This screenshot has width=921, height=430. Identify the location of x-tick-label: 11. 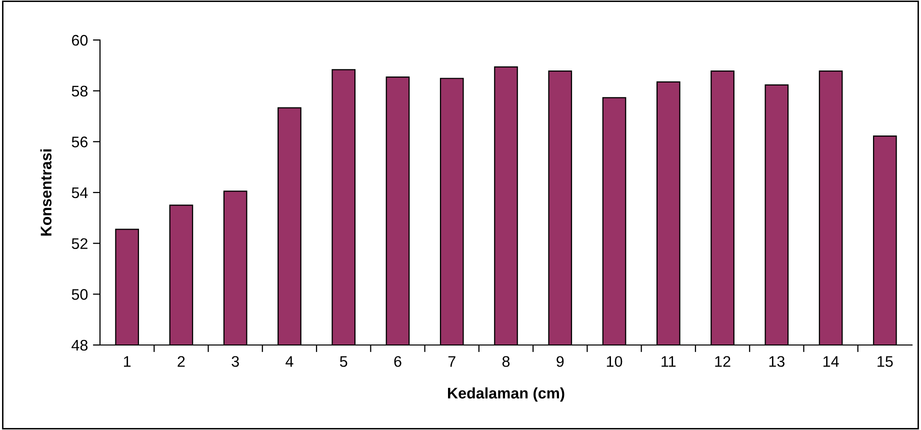
(669, 361).